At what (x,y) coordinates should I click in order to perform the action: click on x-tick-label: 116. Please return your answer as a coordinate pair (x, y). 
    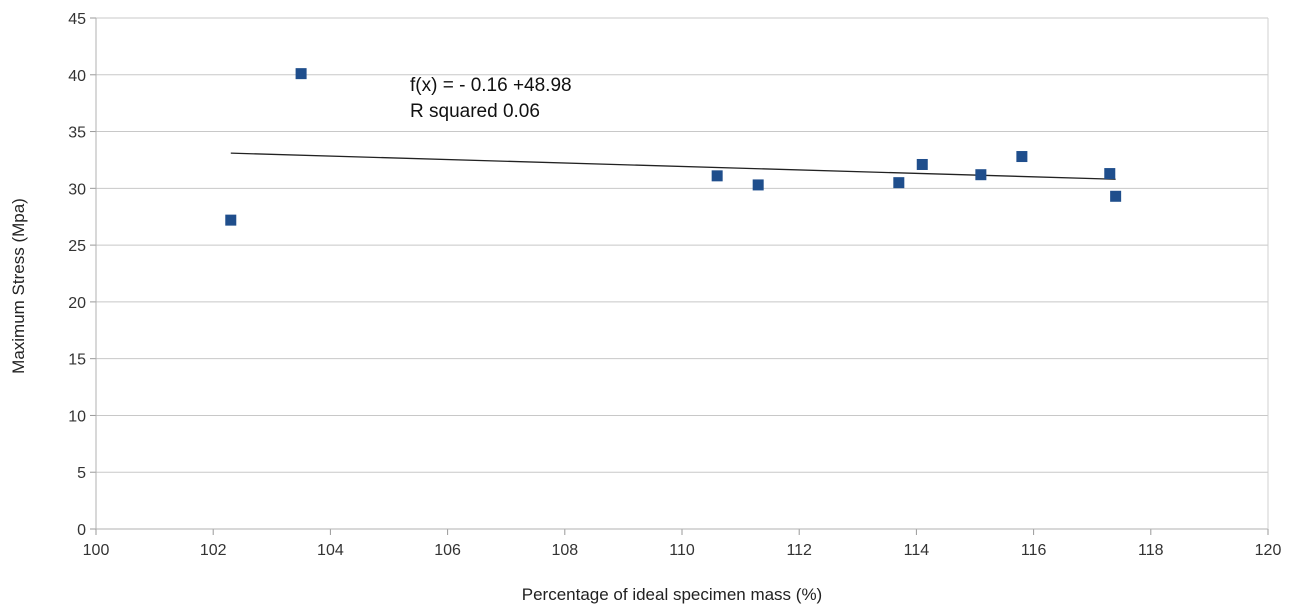
    Looking at the image, I should click on (1034, 550).